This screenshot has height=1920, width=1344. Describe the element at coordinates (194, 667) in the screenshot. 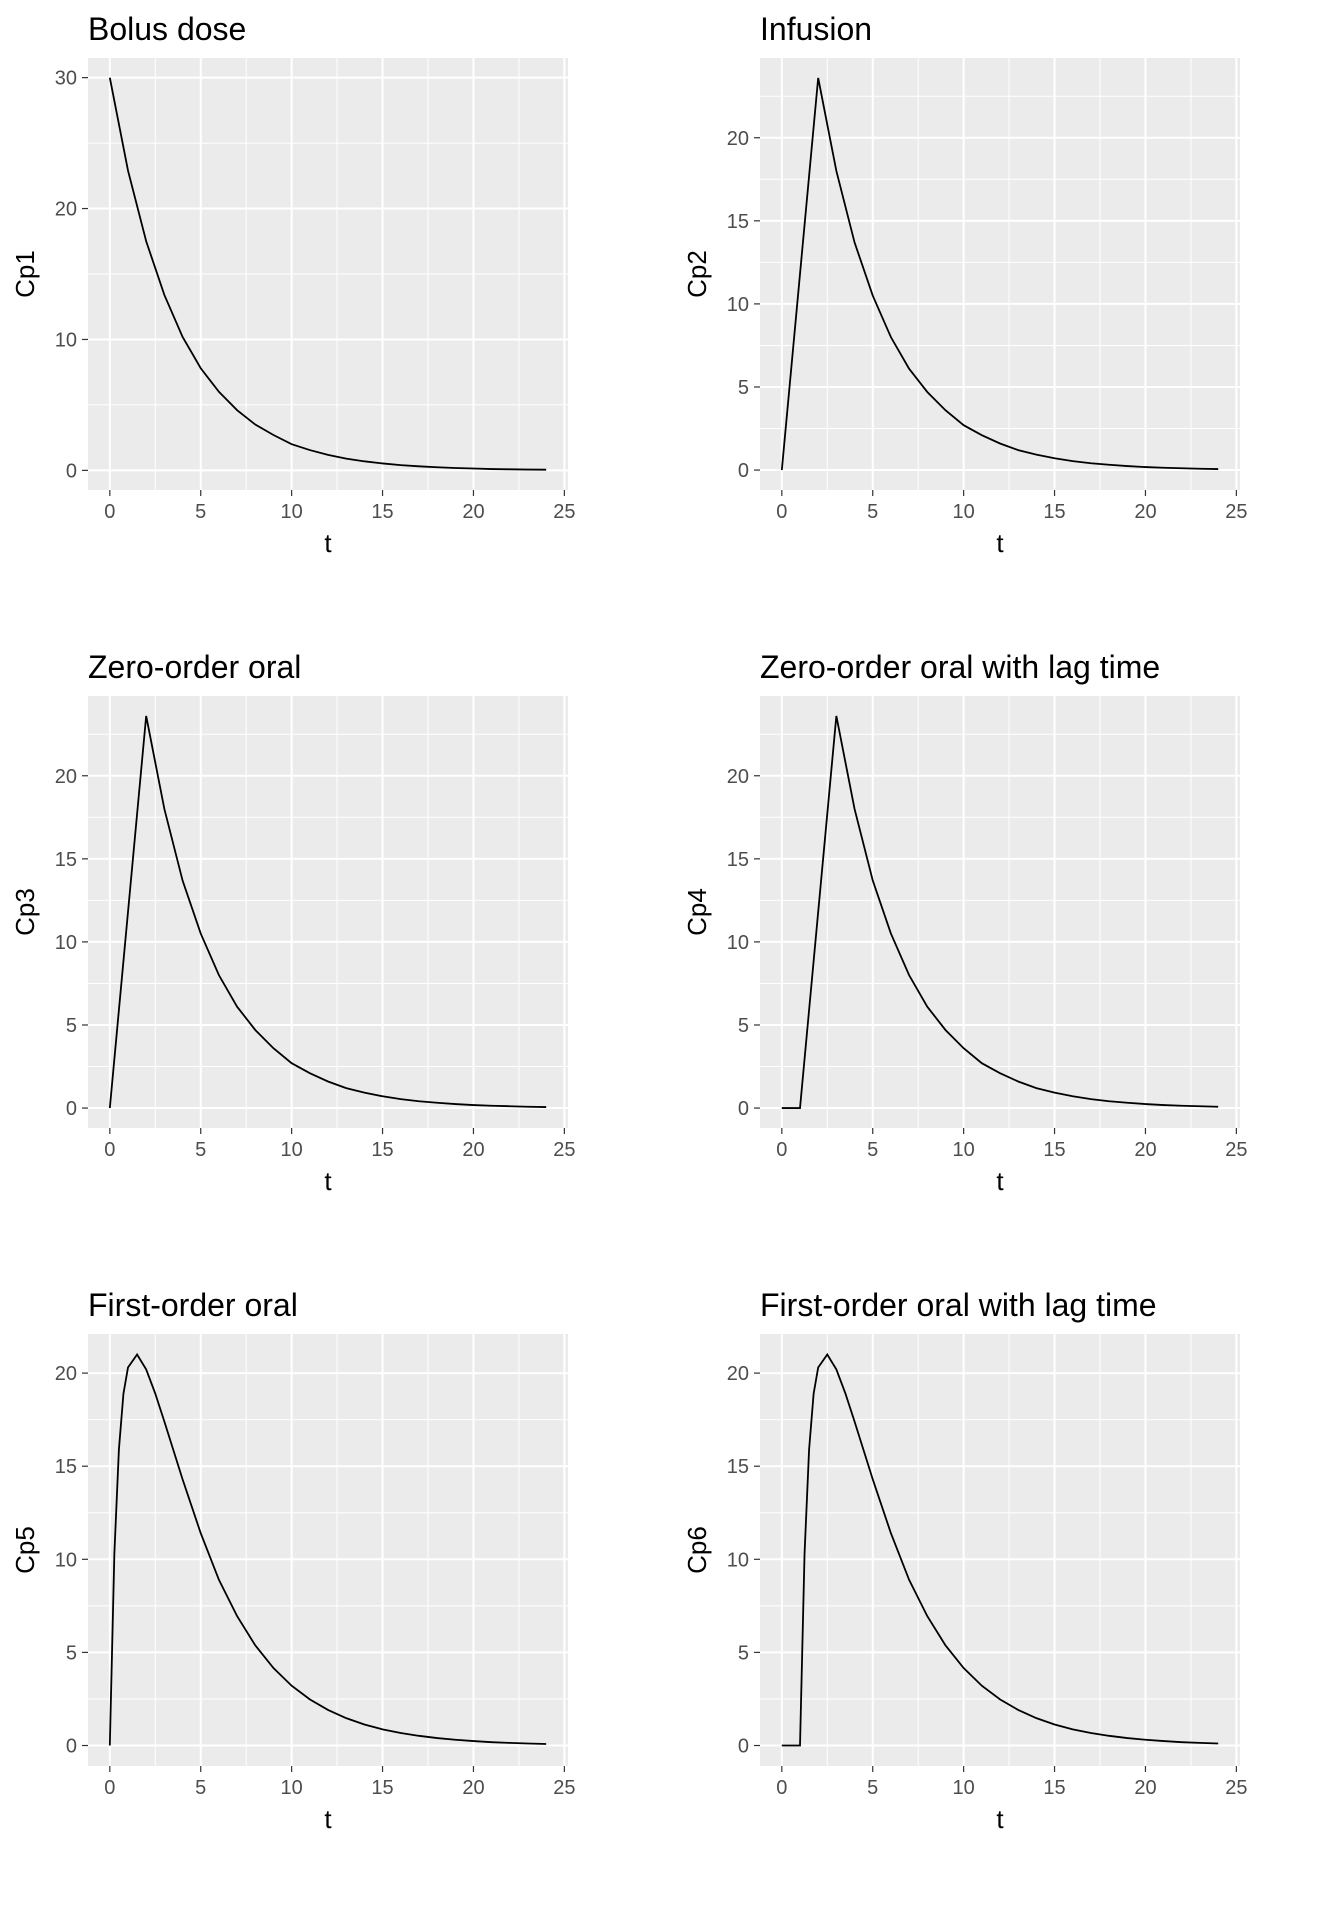

I see `chart-title: Zero-order oral` at that location.